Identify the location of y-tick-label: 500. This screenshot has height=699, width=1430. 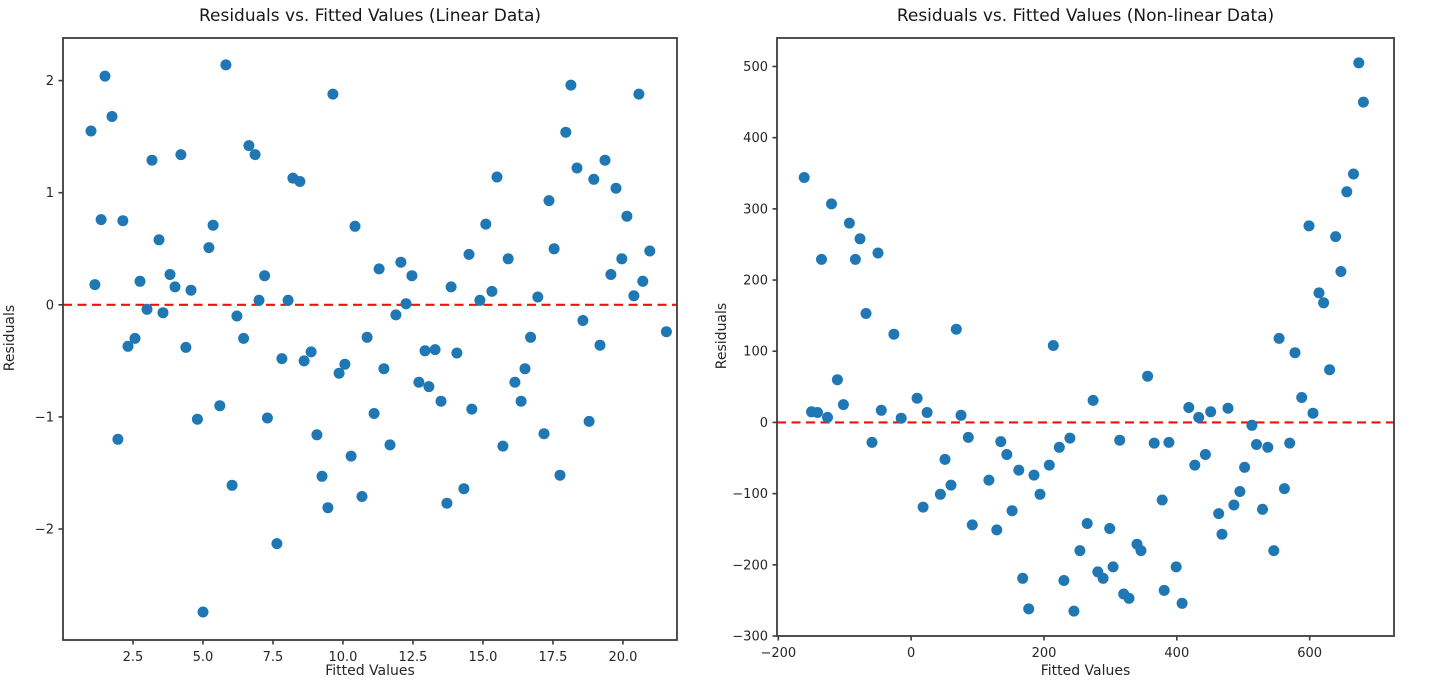
(755, 67).